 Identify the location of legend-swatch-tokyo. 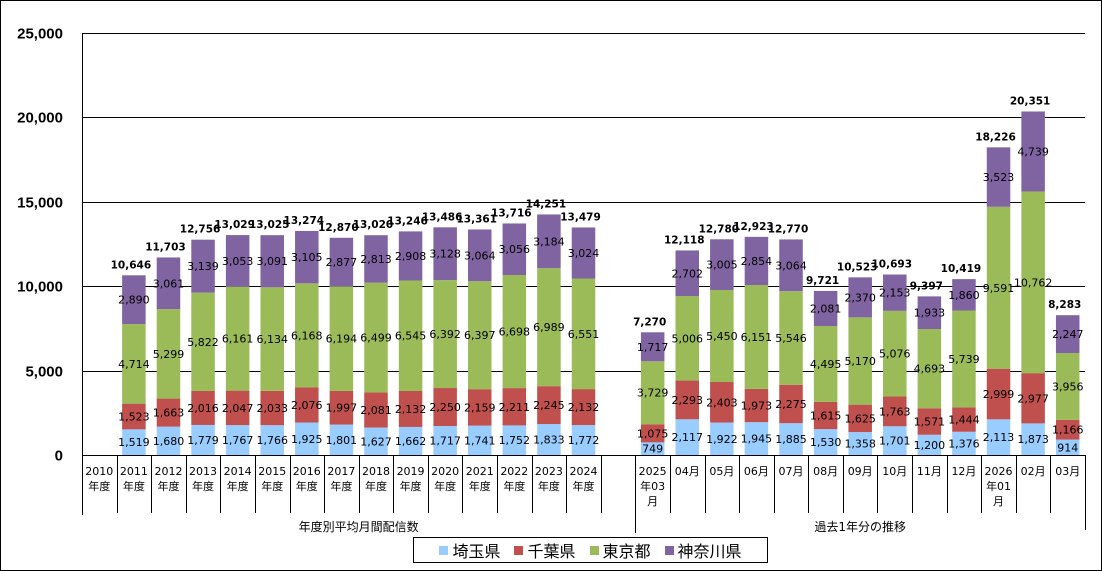
(594, 550).